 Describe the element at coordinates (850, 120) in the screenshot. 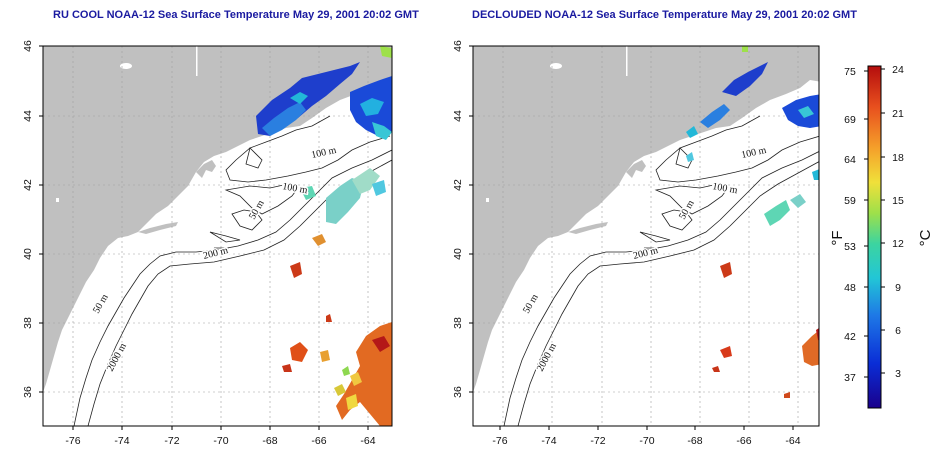

I see `fahrenheit-tick-label: 69` at that location.